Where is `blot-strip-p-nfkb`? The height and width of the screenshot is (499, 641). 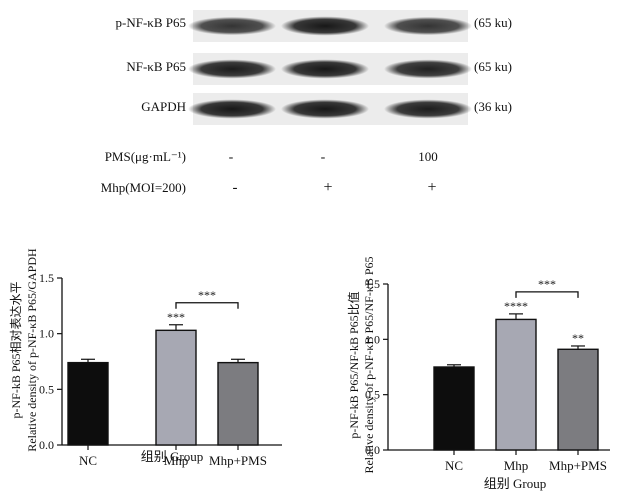 blot-strip-p-nfkb is located at coordinates (330, 26).